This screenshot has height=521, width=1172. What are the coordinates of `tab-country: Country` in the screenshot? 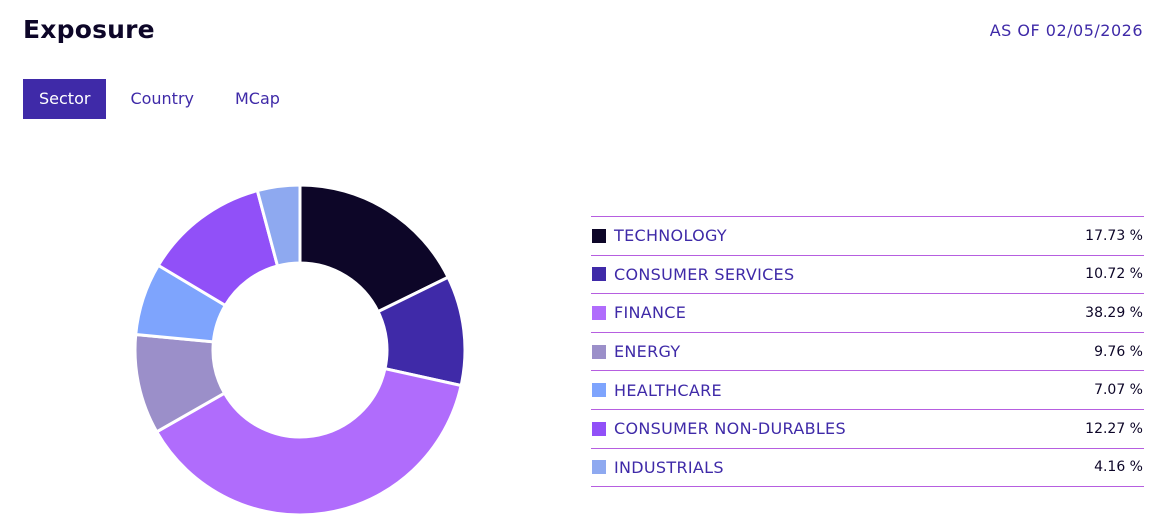 It's located at (162, 98).